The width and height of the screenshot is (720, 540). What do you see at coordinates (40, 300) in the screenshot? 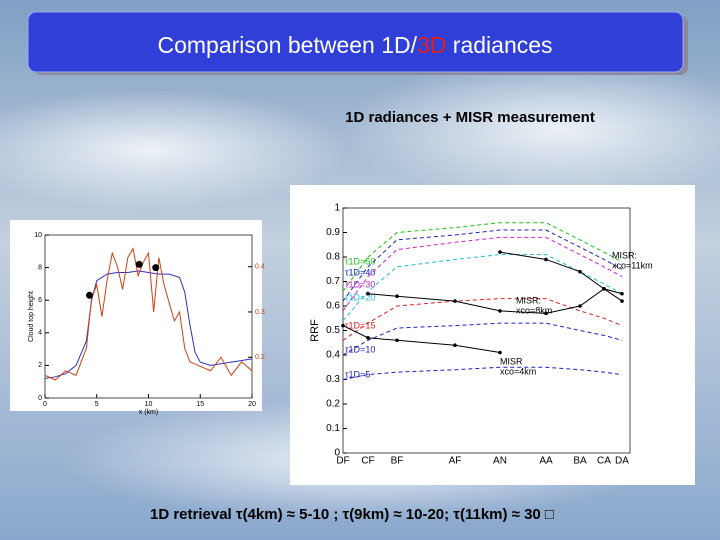
I see `y-tick-label: 6` at bounding box center [40, 300].